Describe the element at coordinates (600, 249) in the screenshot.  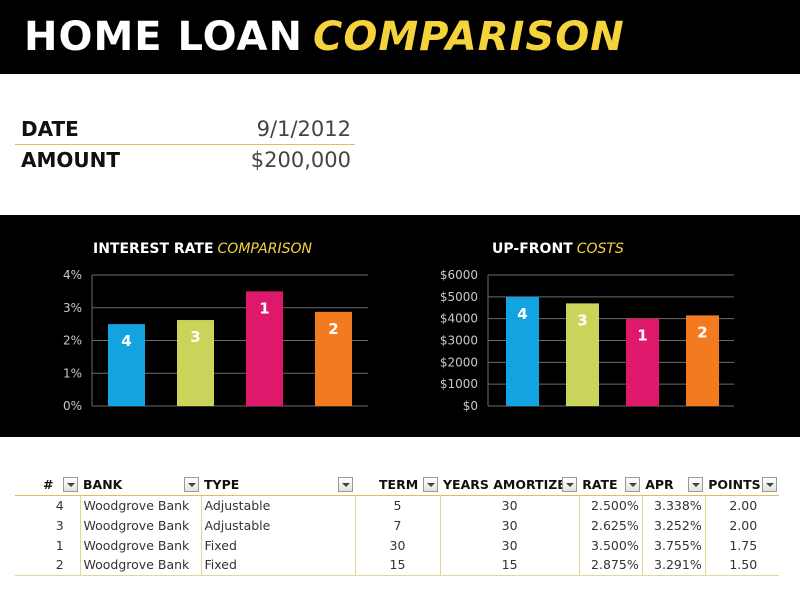
I see `upfront-costs-title-accent: COSTS` at that location.